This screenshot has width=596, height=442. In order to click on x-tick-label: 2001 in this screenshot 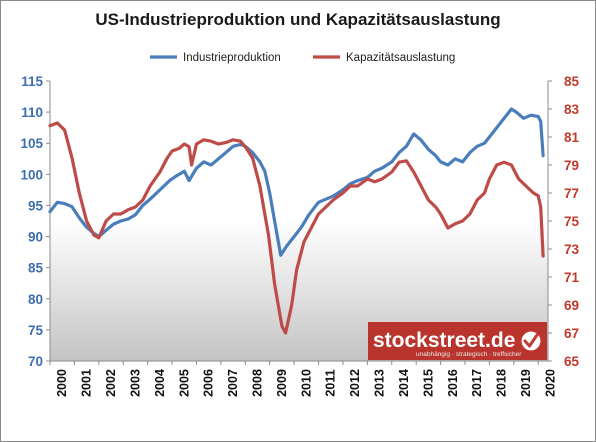, I will do `click(87, 383)`.